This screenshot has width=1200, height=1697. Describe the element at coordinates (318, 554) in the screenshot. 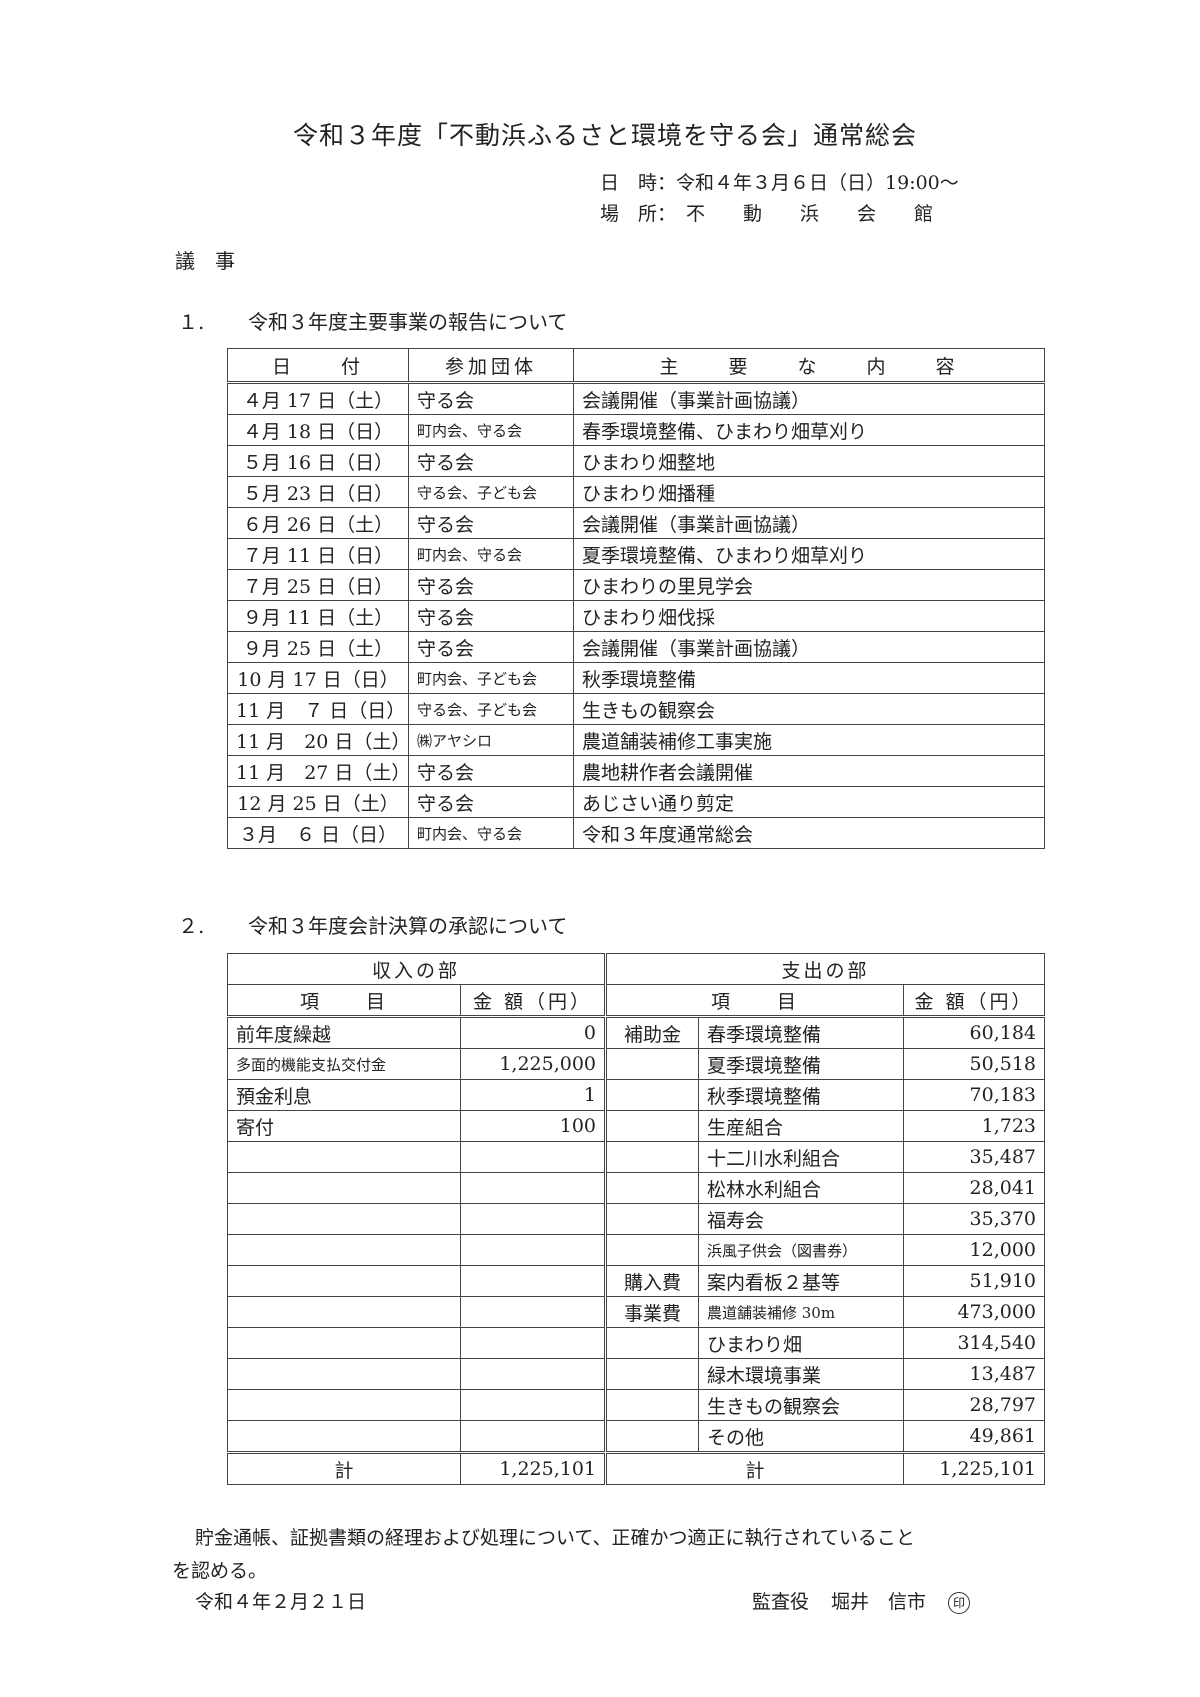

I see `activity-date: ７月 11 日（日）` at that location.